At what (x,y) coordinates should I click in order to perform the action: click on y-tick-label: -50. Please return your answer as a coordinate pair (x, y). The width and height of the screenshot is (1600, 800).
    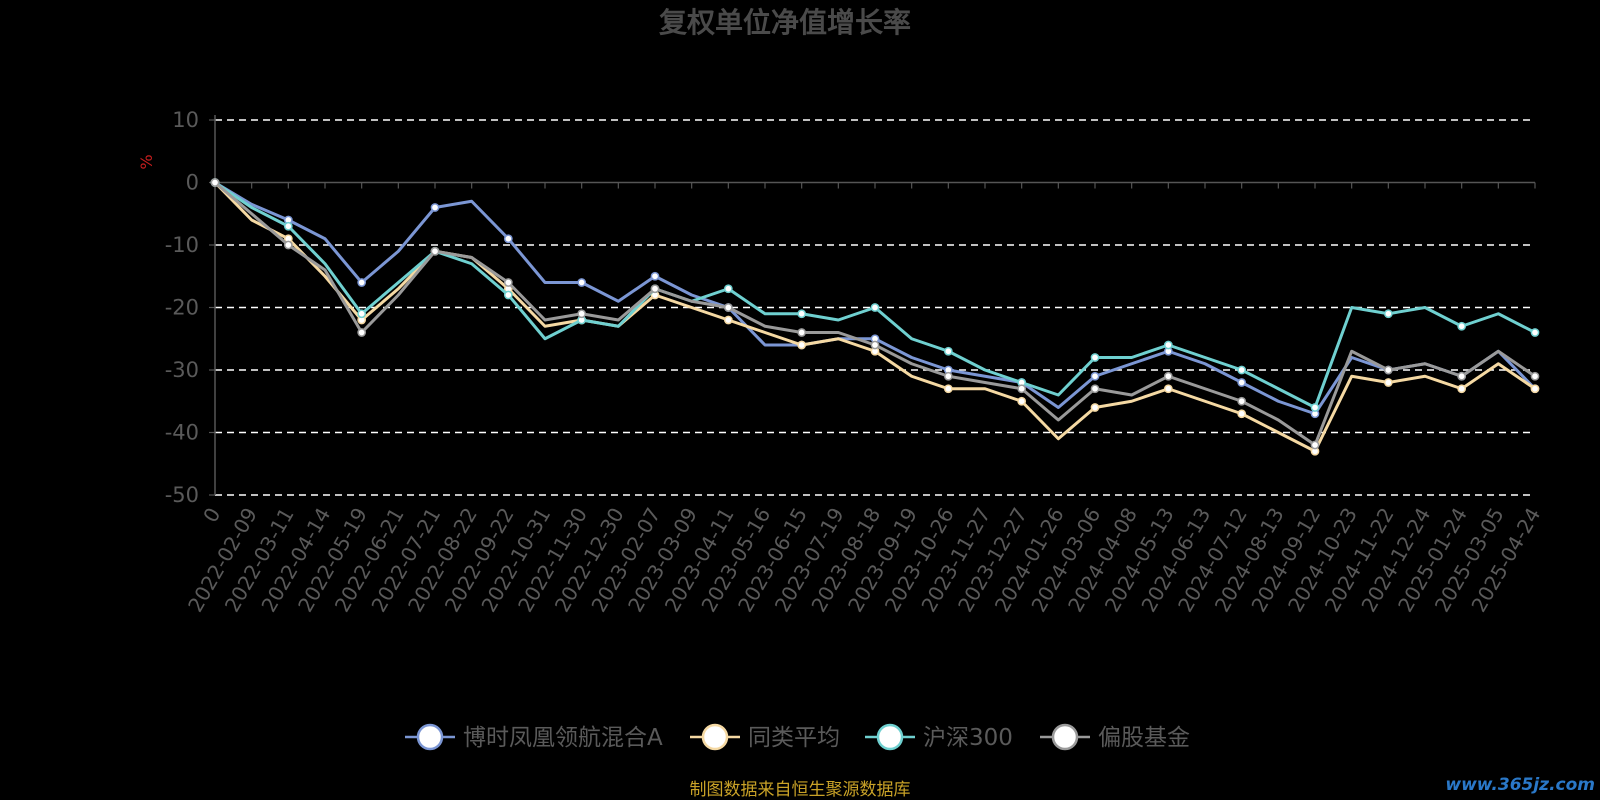
    Looking at the image, I should click on (182, 495).